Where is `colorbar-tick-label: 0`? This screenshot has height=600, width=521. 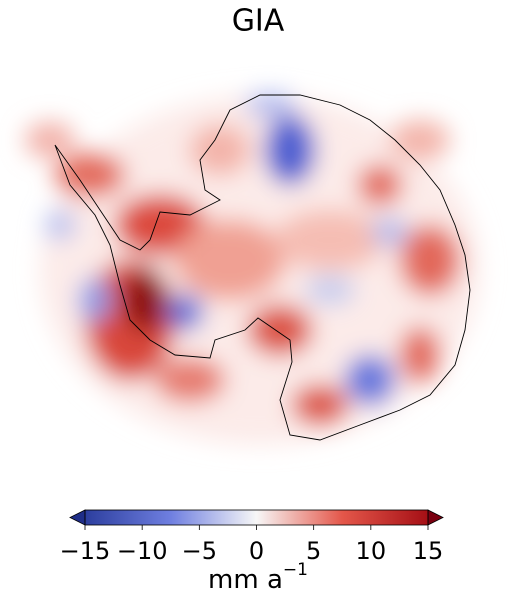
colorbar-tick-label: 0 is located at coordinates (256, 551).